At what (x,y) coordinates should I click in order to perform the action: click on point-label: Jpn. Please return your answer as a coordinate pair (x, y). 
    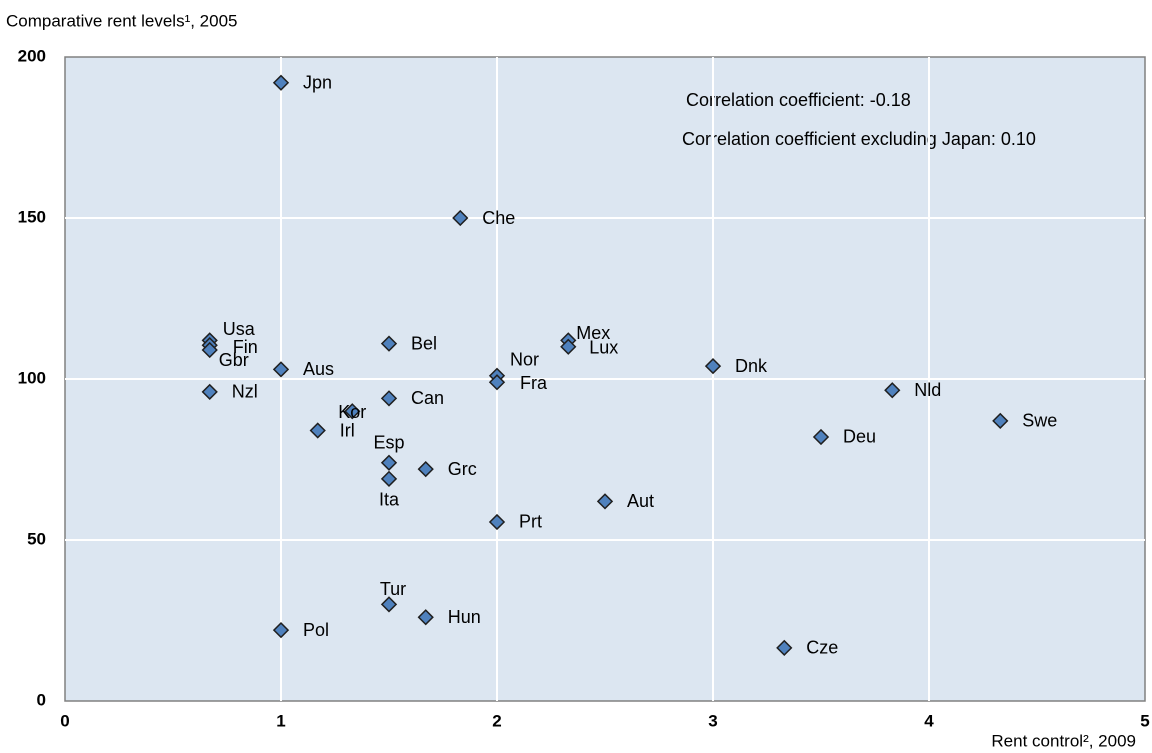
    Looking at the image, I should click on (317, 83).